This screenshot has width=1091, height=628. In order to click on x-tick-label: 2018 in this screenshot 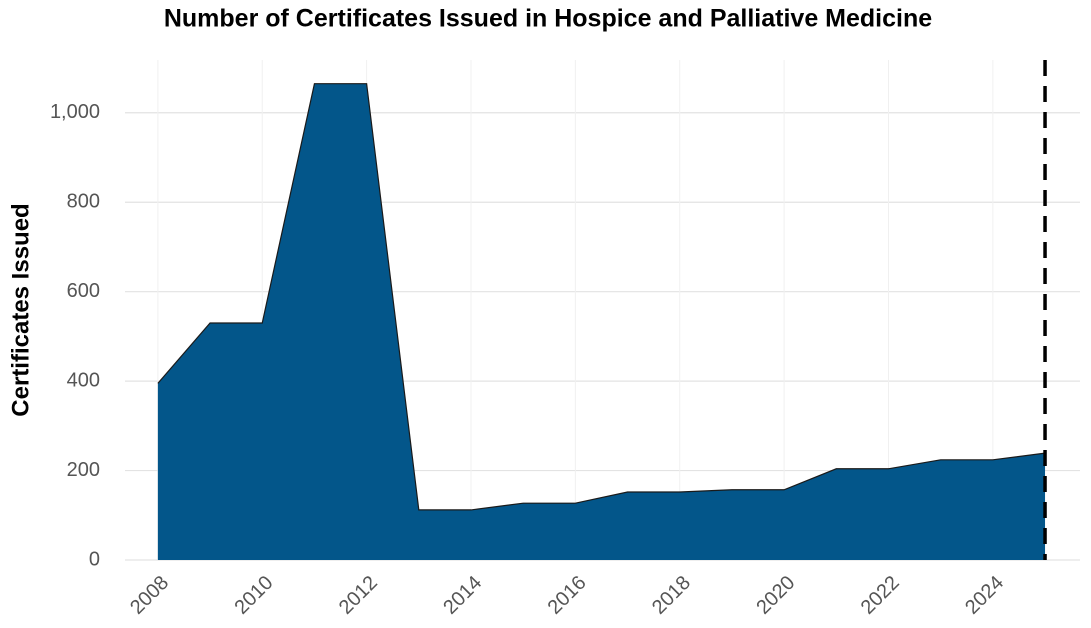, I will do `click(671, 595)`.